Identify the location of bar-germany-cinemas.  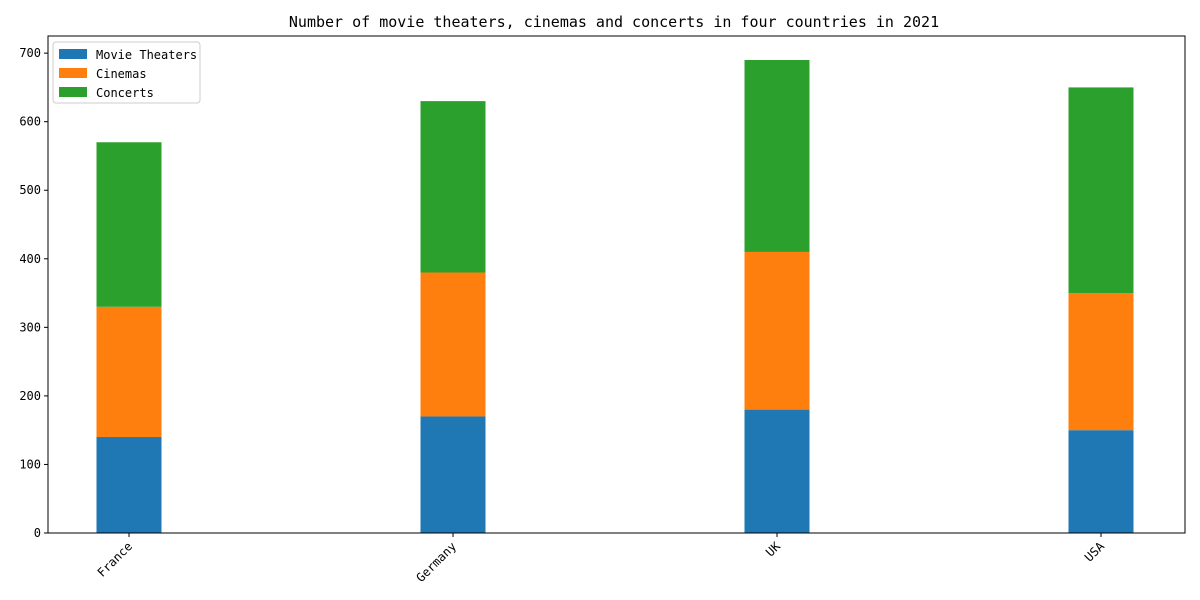
(453, 344).